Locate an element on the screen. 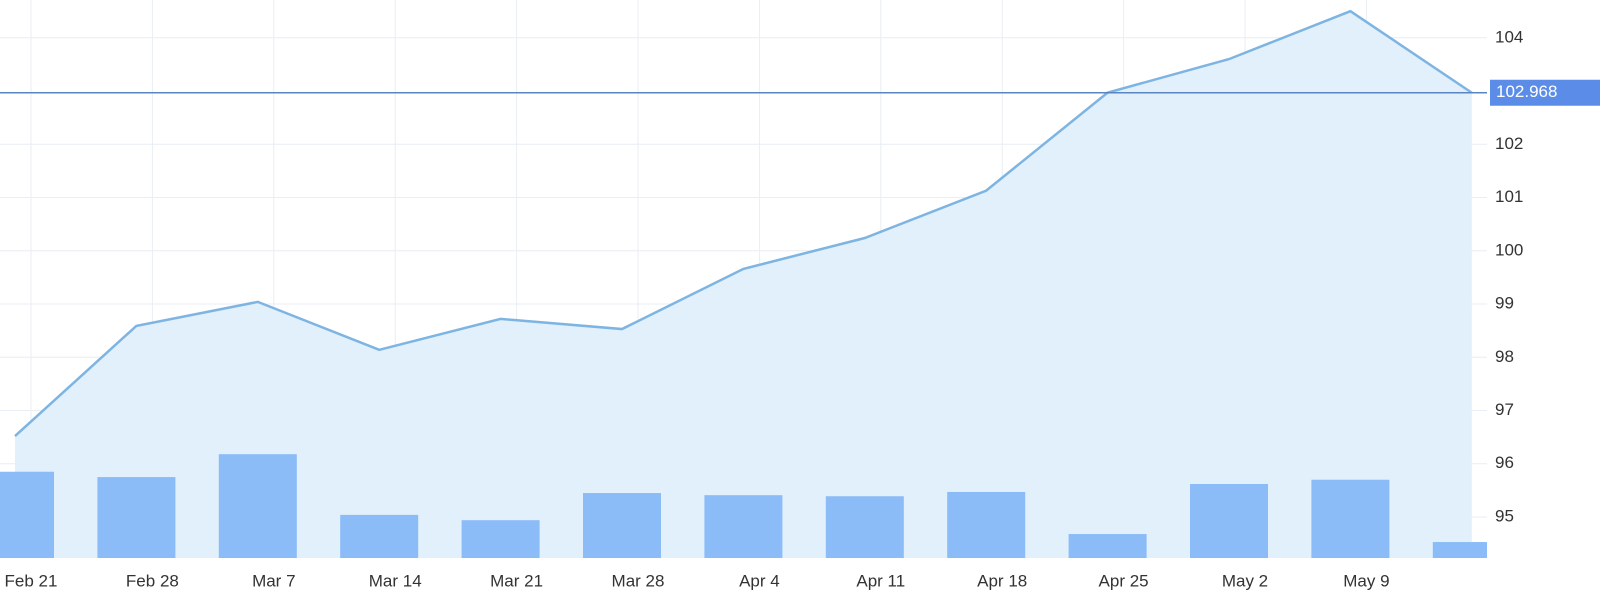 Image resolution: width=1600 pixels, height=616 pixels. x-tick-label: Apr 25 is located at coordinates (1124, 580).